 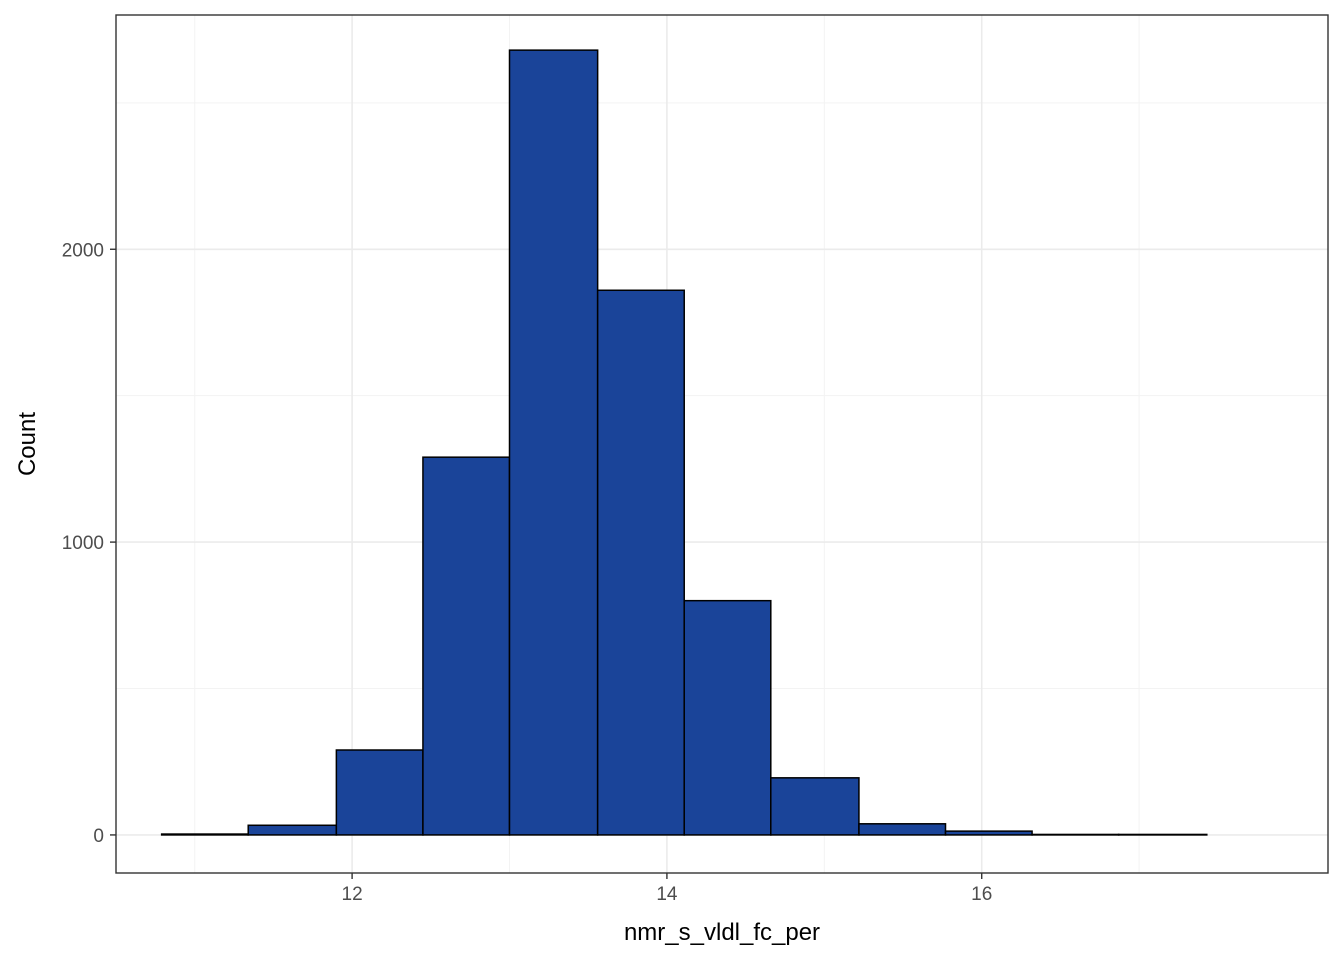 I want to click on x-axis-title: nmr_s_vldl_fc_per, so click(x=722, y=932).